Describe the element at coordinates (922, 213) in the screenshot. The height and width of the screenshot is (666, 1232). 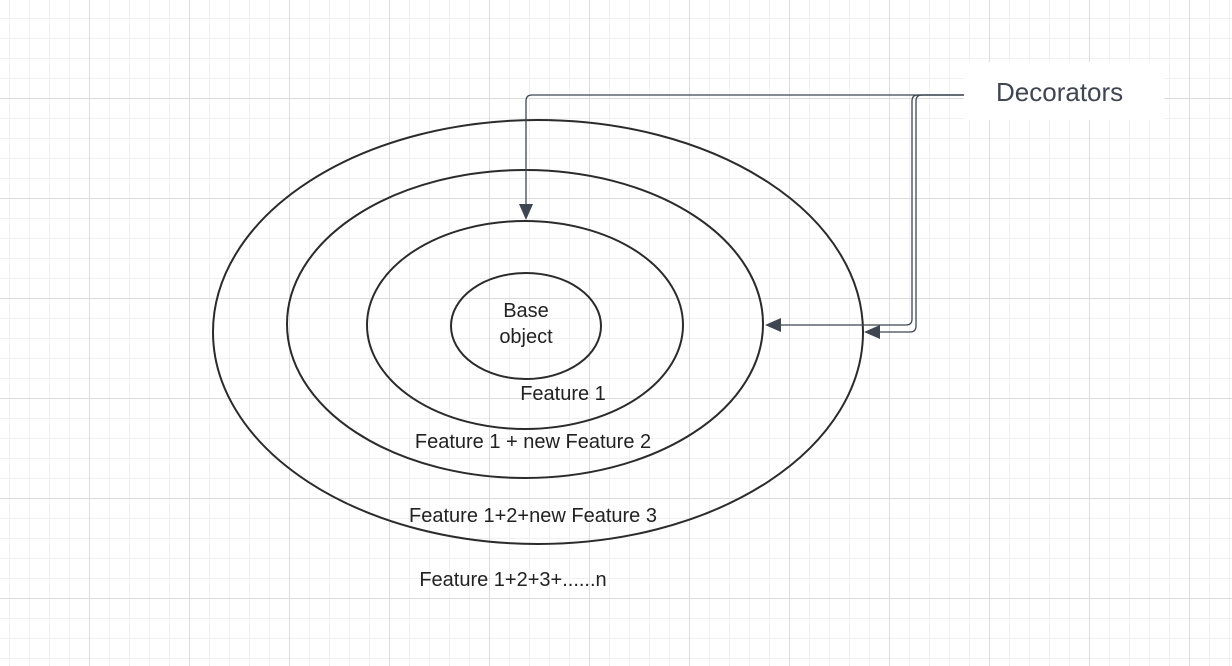
I see `connector-to-feature-3-ring` at that location.